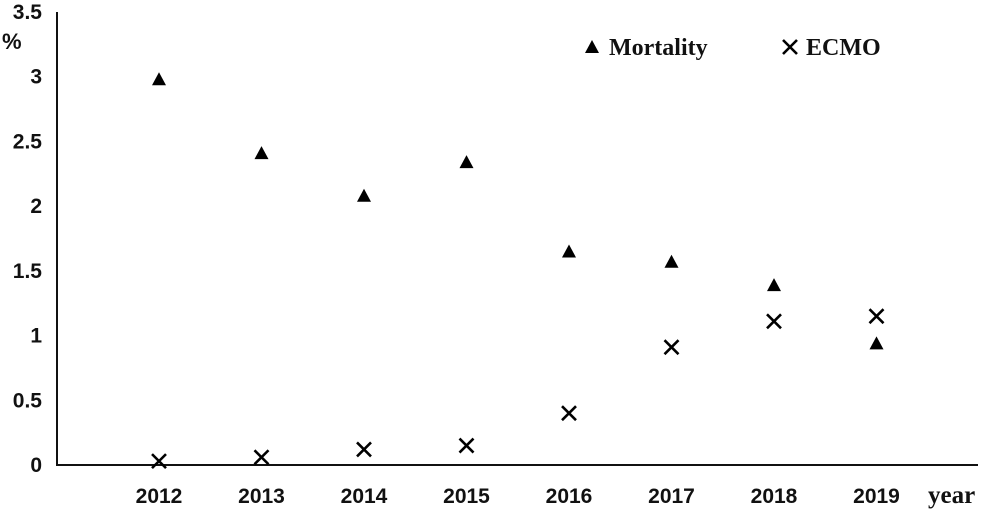  What do you see at coordinates (28, 271) in the screenshot?
I see `y-tick-label: 1.5` at bounding box center [28, 271].